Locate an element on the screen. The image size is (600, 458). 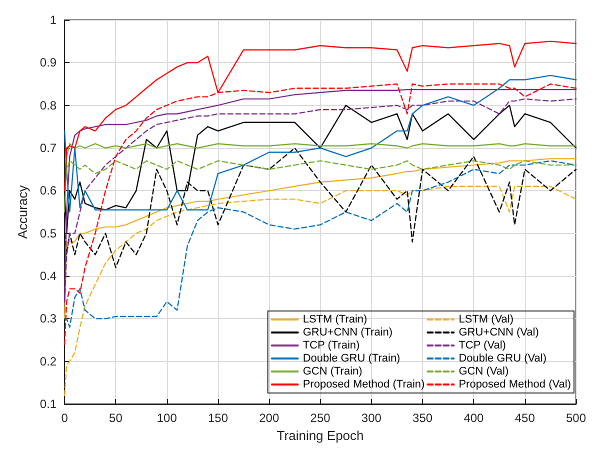
y-tick-label: 0.5 is located at coordinates (48, 233).